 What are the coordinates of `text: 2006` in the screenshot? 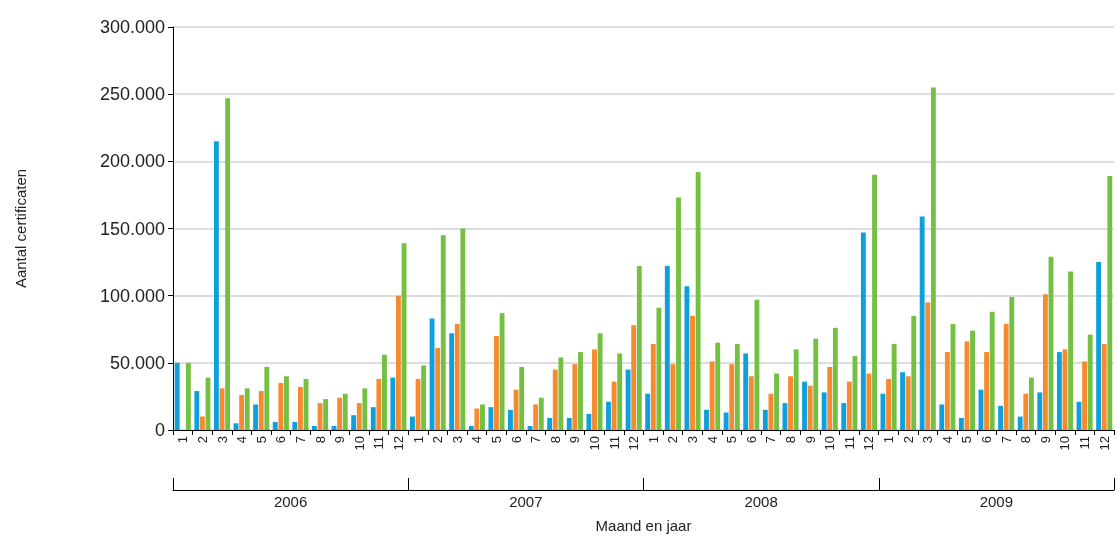 It's located at (290, 501).